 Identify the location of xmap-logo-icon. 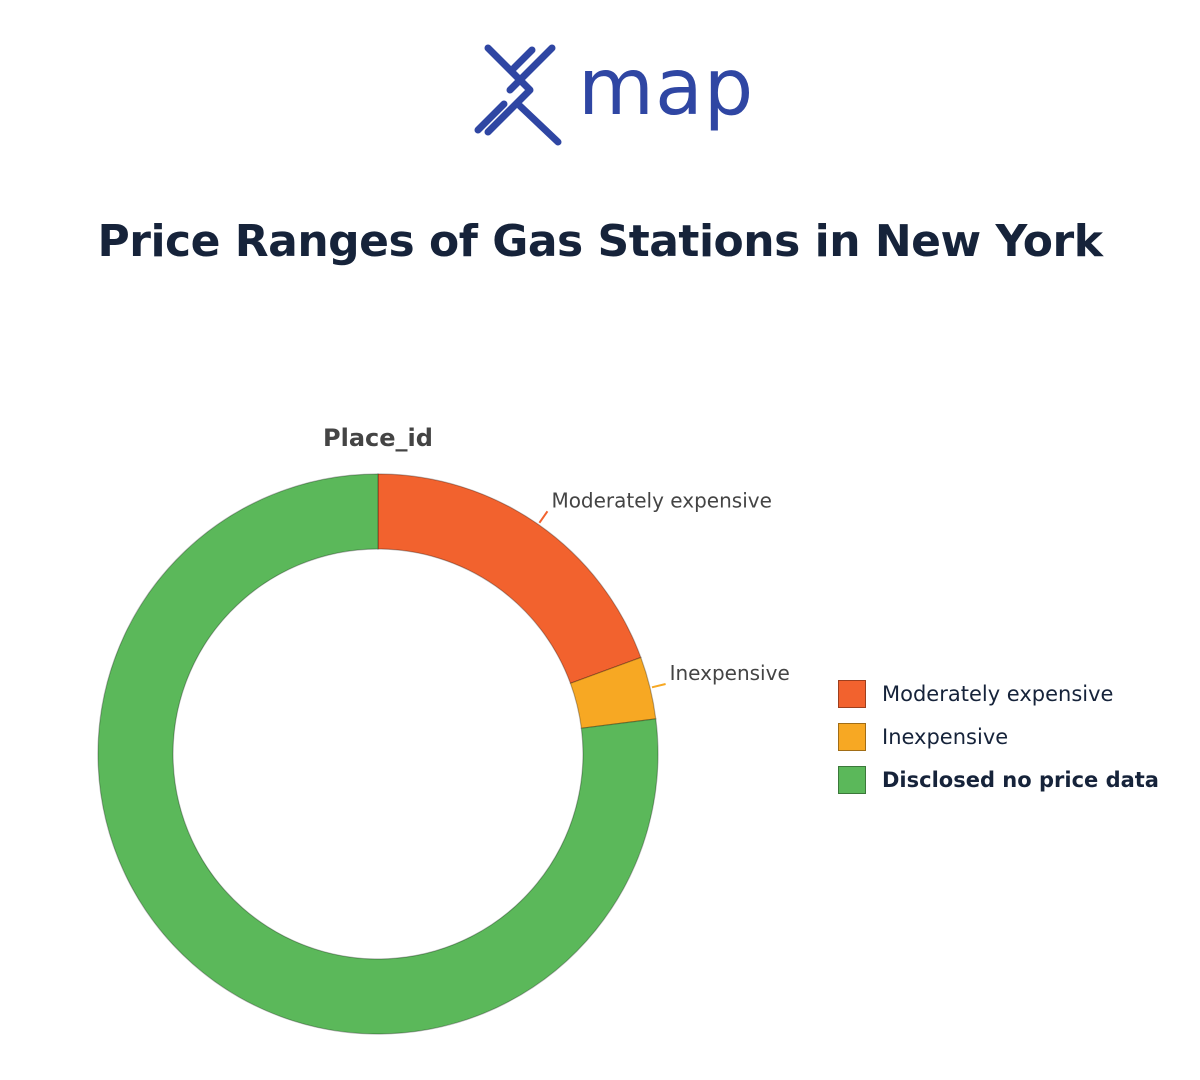
(518, 95).